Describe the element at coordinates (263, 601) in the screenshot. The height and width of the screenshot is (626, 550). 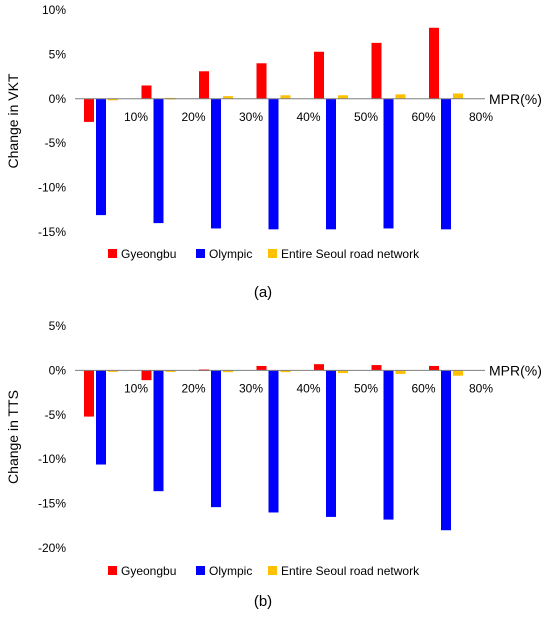
I see `panel-caption: (b)` at that location.